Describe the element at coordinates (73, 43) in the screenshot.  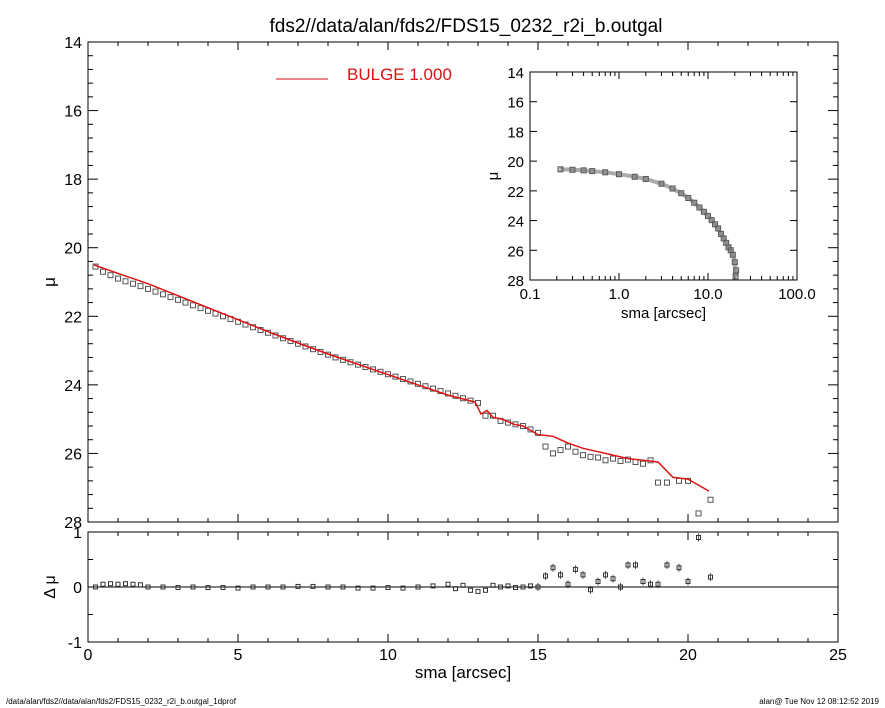
I see `main-y-tick-label: 14` at that location.